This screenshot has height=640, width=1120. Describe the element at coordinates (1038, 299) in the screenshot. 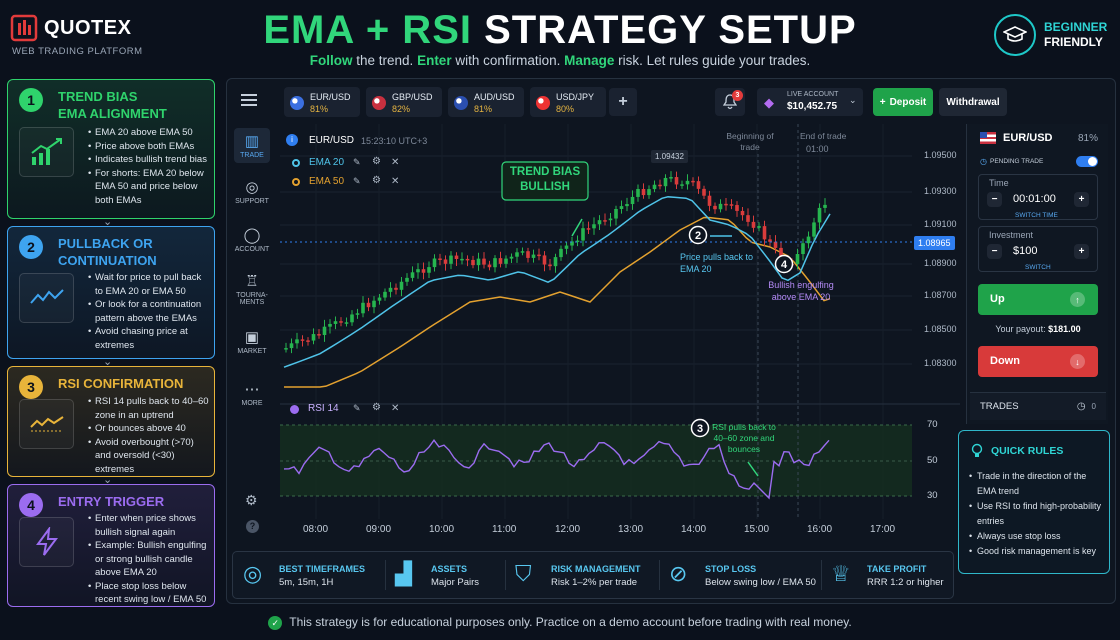

I see `up-button: Up ↑` at that location.